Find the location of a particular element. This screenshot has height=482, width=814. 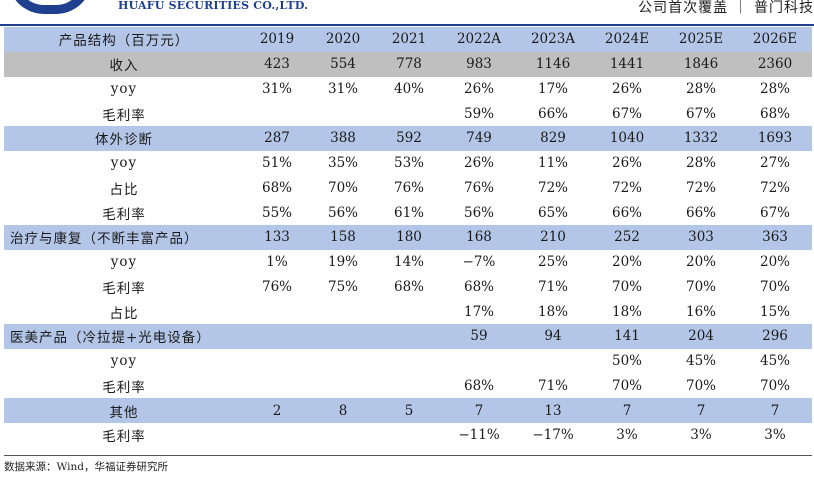

row-label: 占比 is located at coordinates (124, 313).